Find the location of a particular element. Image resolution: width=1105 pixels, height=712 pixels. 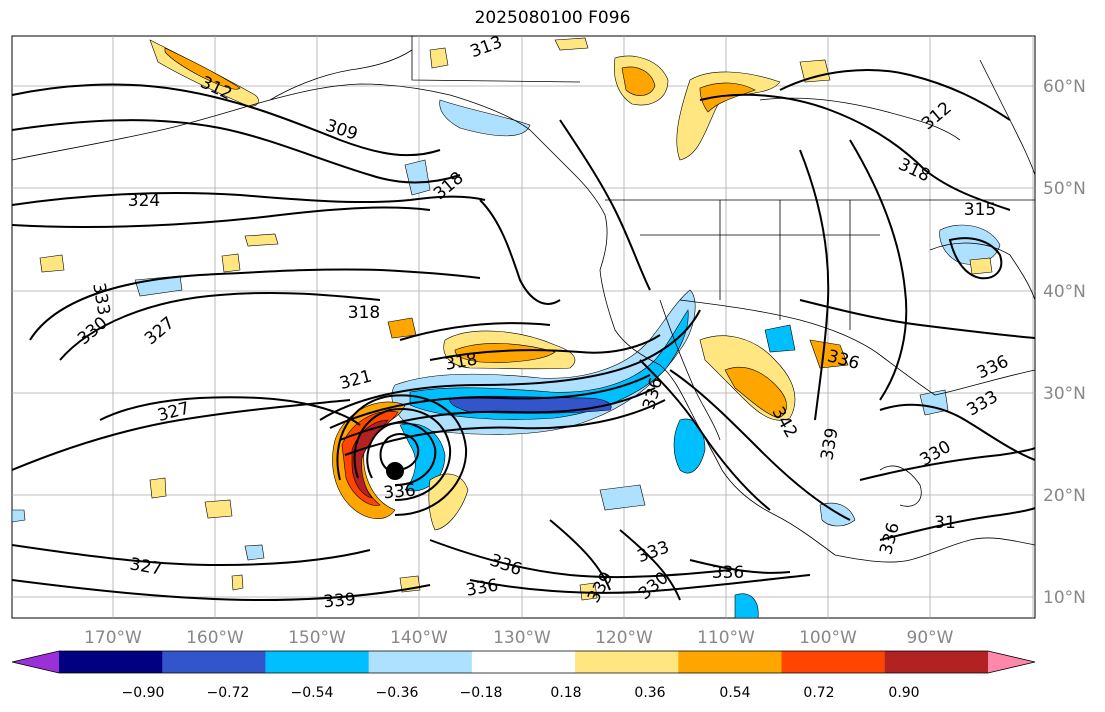

colorbar-extend-max is located at coordinates (1011, 662).